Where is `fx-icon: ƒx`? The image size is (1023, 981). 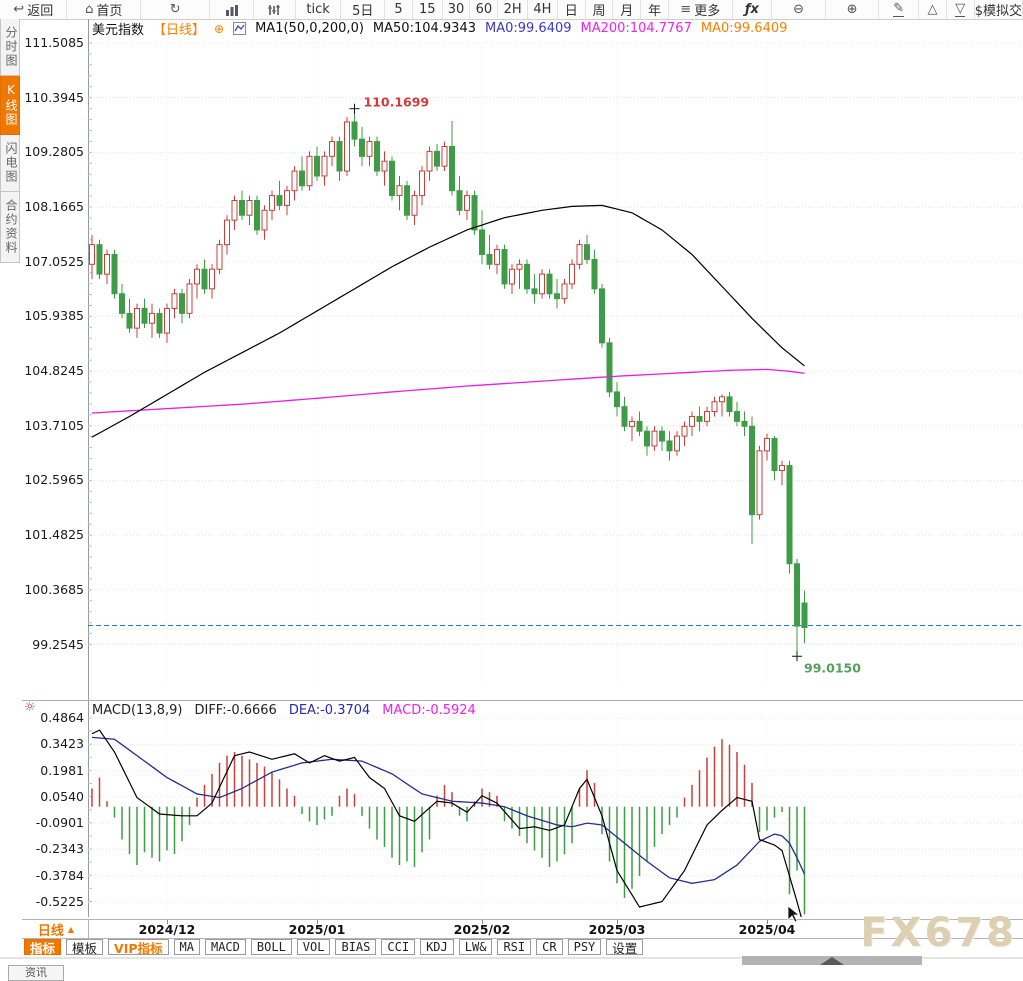 fx-icon: ƒx is located at coordinates (751, 9).